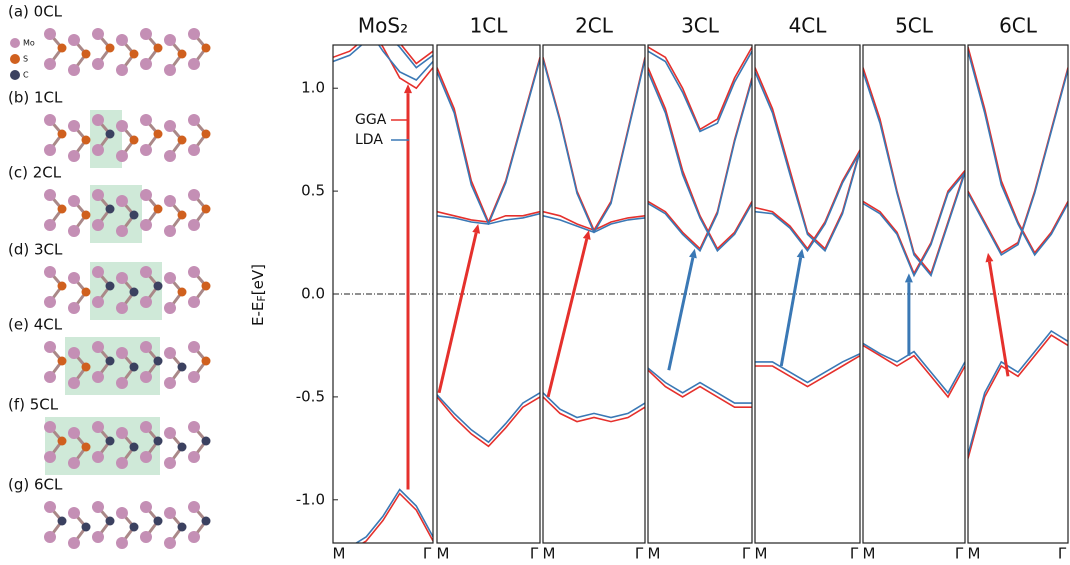 The image size is (1070, 565). I want to click on structure-label: (e) 4CL, so click(35, 325).